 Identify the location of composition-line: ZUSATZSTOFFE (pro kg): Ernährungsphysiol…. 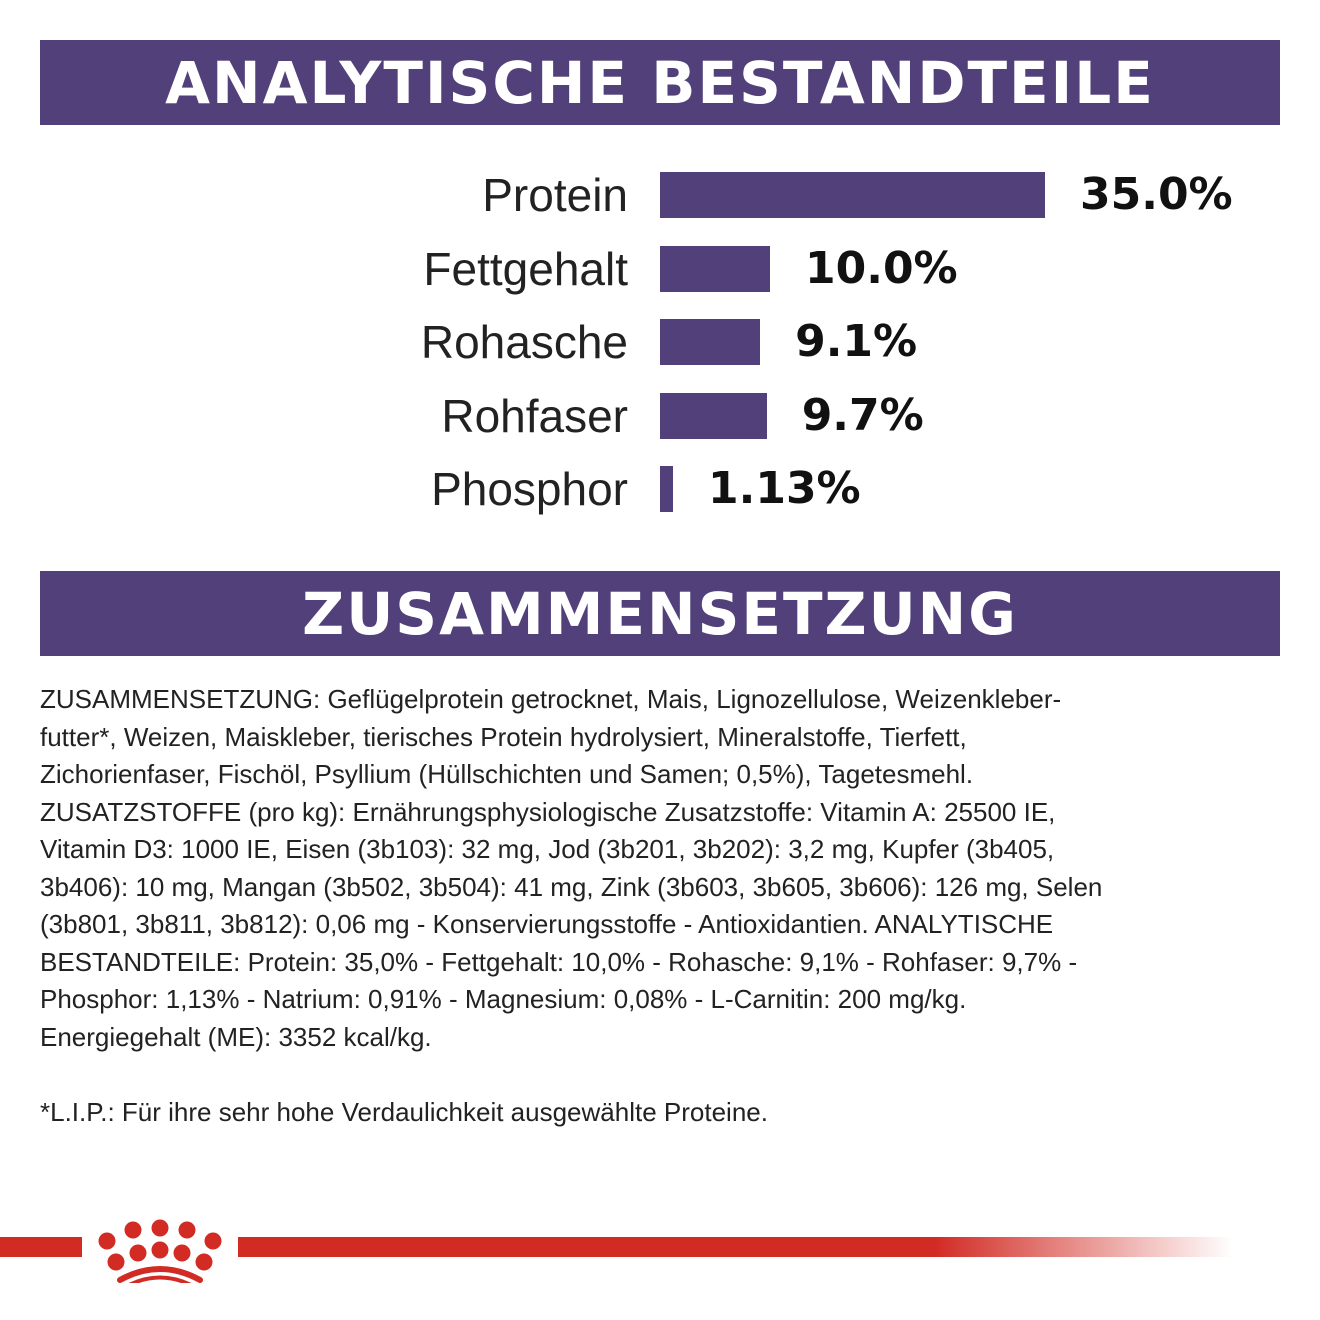
(548, 811).